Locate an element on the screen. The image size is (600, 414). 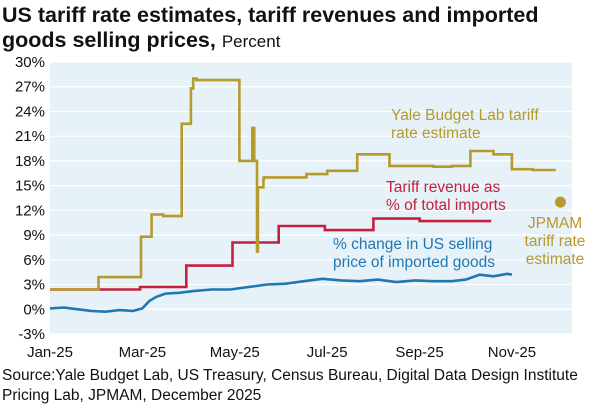
y-tick-label: 18% is located at coordinates (30, 161).